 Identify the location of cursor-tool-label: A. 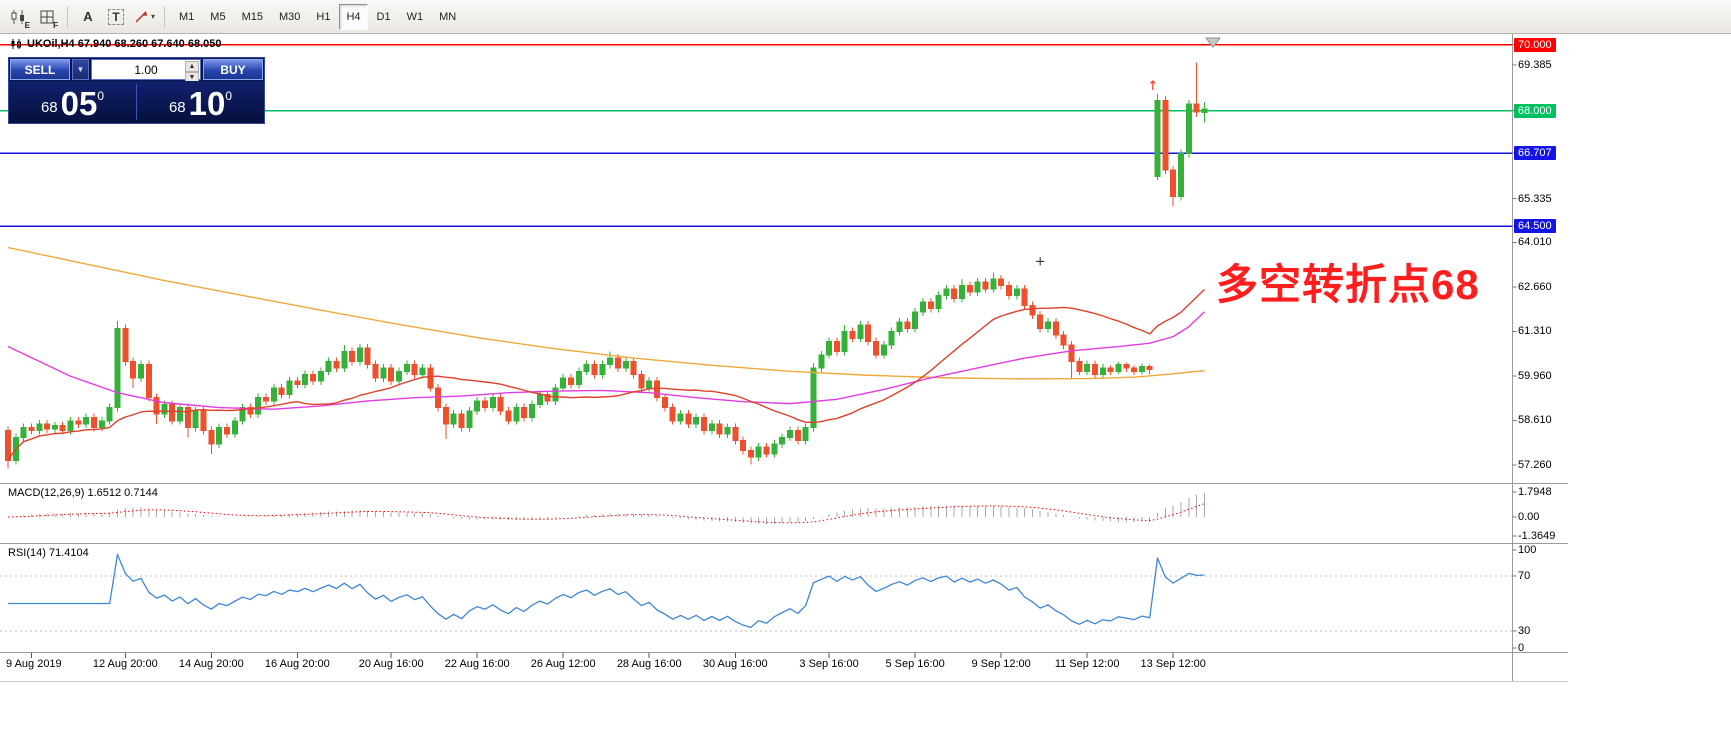
(88, 16).